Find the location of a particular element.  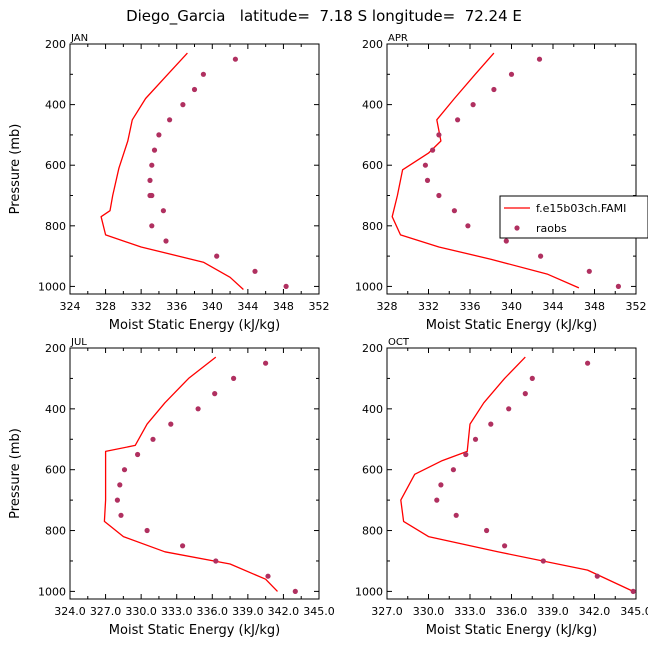

panel-oct-xtick-label: 345.0 is located at coordinates (634, 611).